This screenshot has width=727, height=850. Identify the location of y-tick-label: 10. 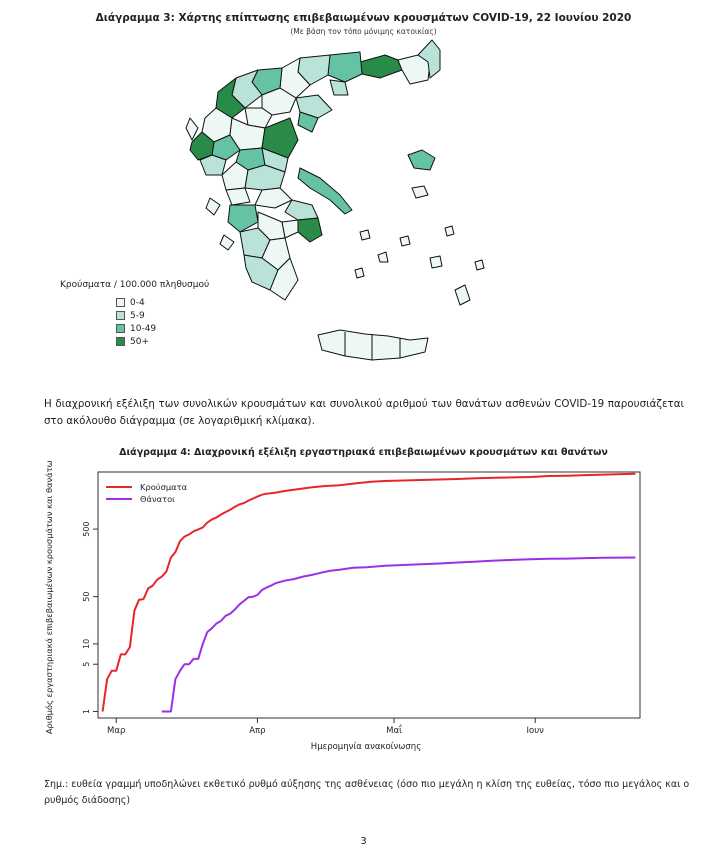
(86, 644).